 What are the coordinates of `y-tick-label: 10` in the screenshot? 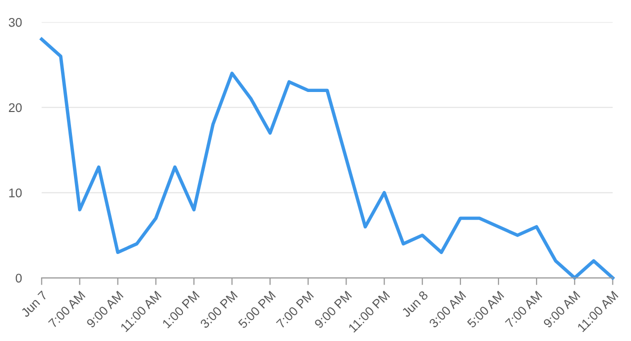 It's located at (15, 193).